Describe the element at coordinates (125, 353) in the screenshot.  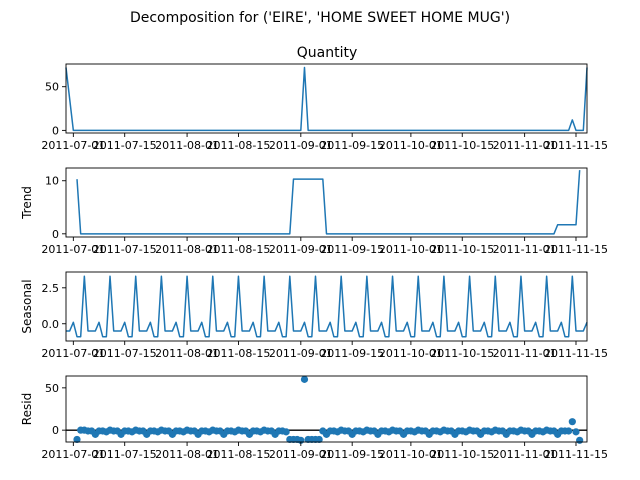
I see `seasonal-xtick-label: 2011-07-15` at that location.